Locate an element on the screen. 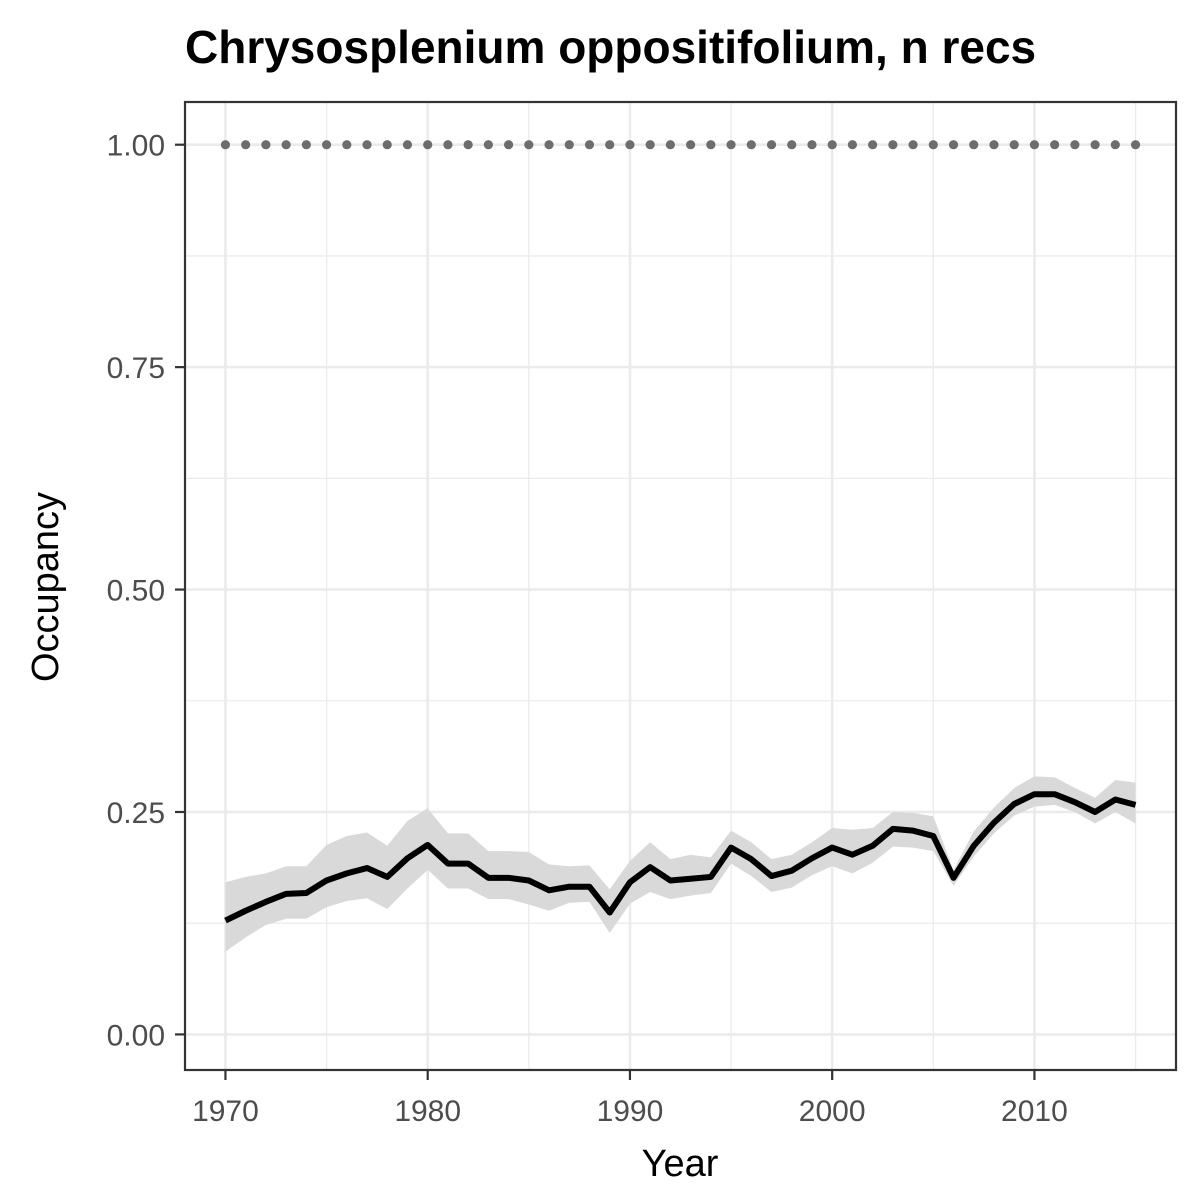  y-tick-label: 0.25 is located at coordinates (136, 813).